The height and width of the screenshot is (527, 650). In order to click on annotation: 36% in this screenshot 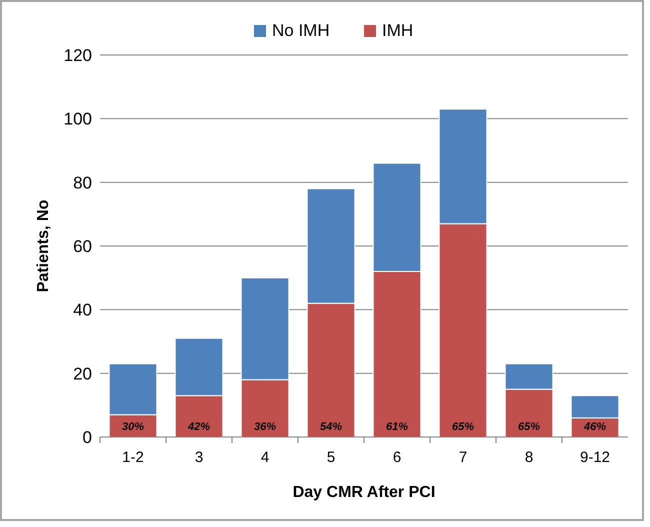, I will do `click(265, 426)`.